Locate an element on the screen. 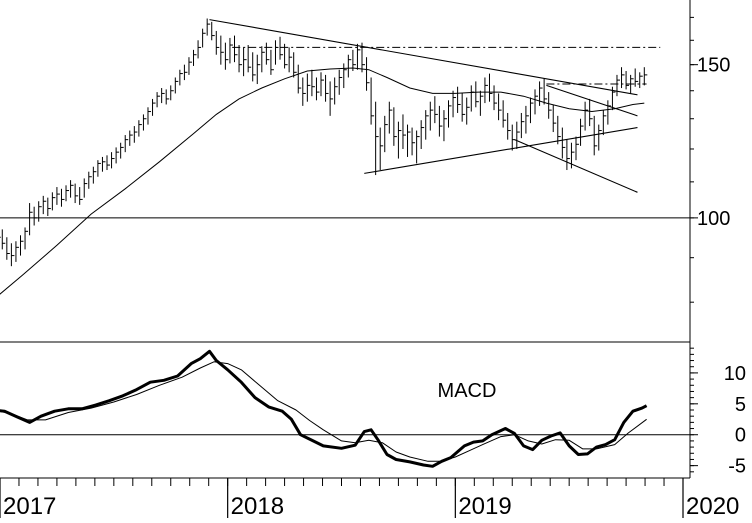 The height and width of the screenshot is (523, 752). price-tick-label: 150 is located at coordinates (713, 66).